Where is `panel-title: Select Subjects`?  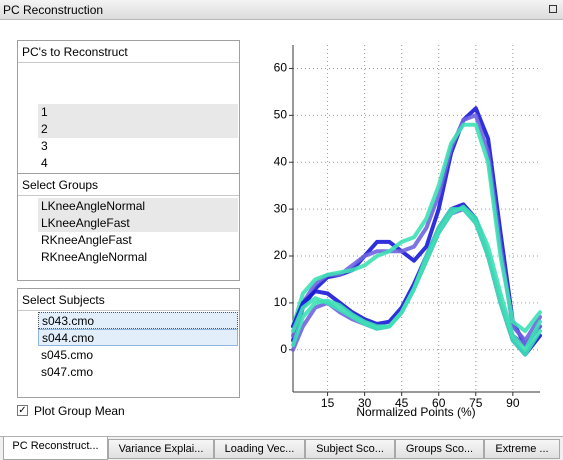
panel-title: Select Subjects is located at coordinates (128, 300).